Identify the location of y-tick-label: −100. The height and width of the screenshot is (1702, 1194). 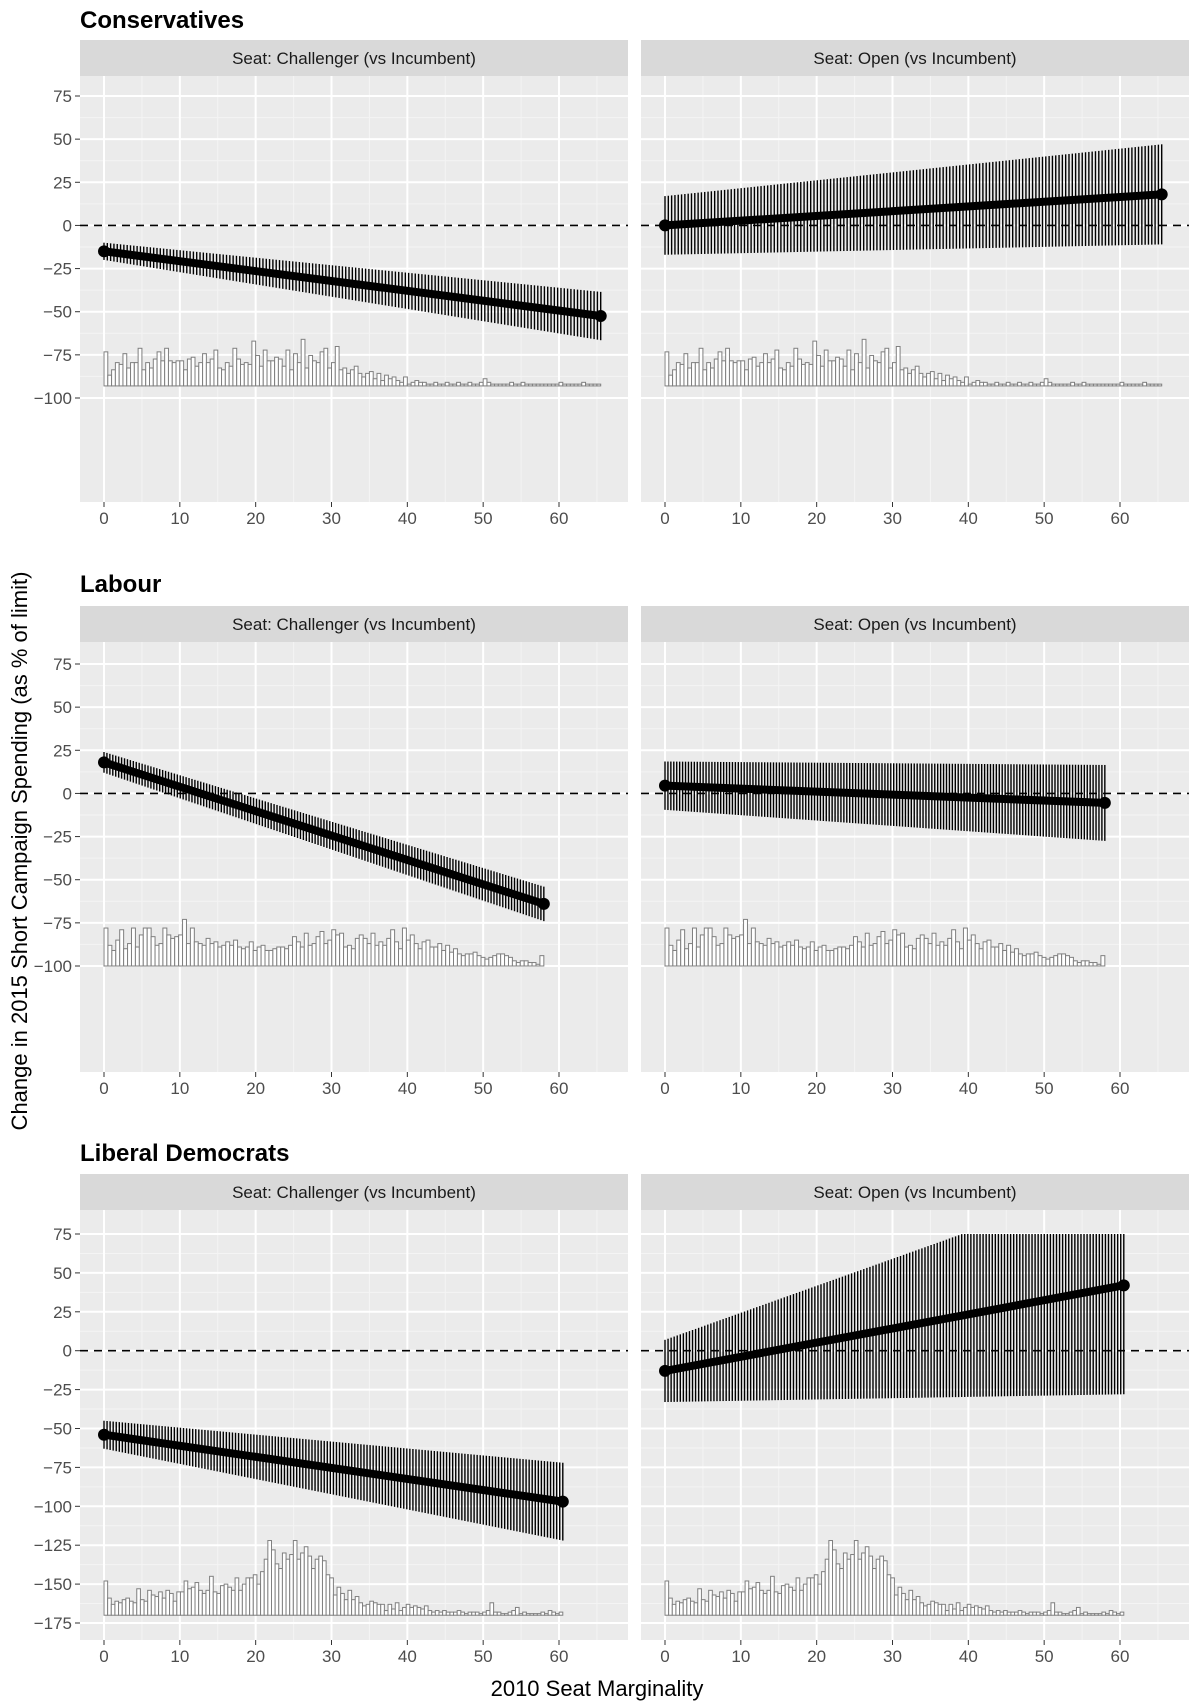
(53, 1506).